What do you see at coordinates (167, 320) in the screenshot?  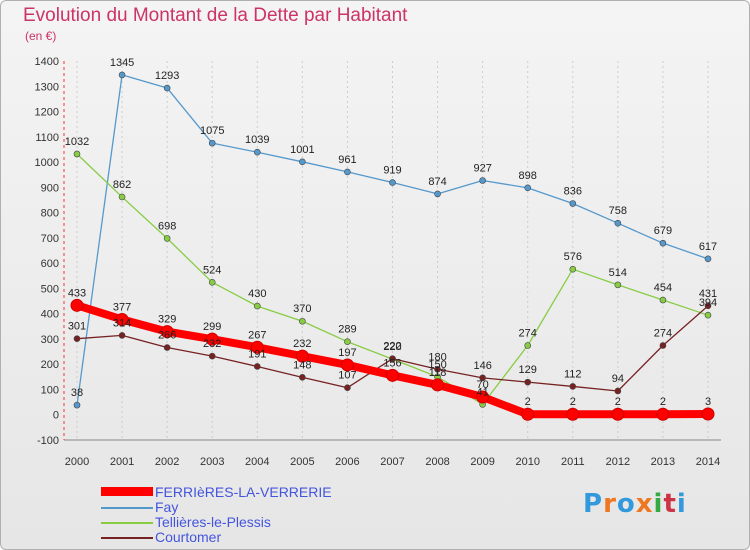 I see `data-label: 329` at bounding box center [167, 320].